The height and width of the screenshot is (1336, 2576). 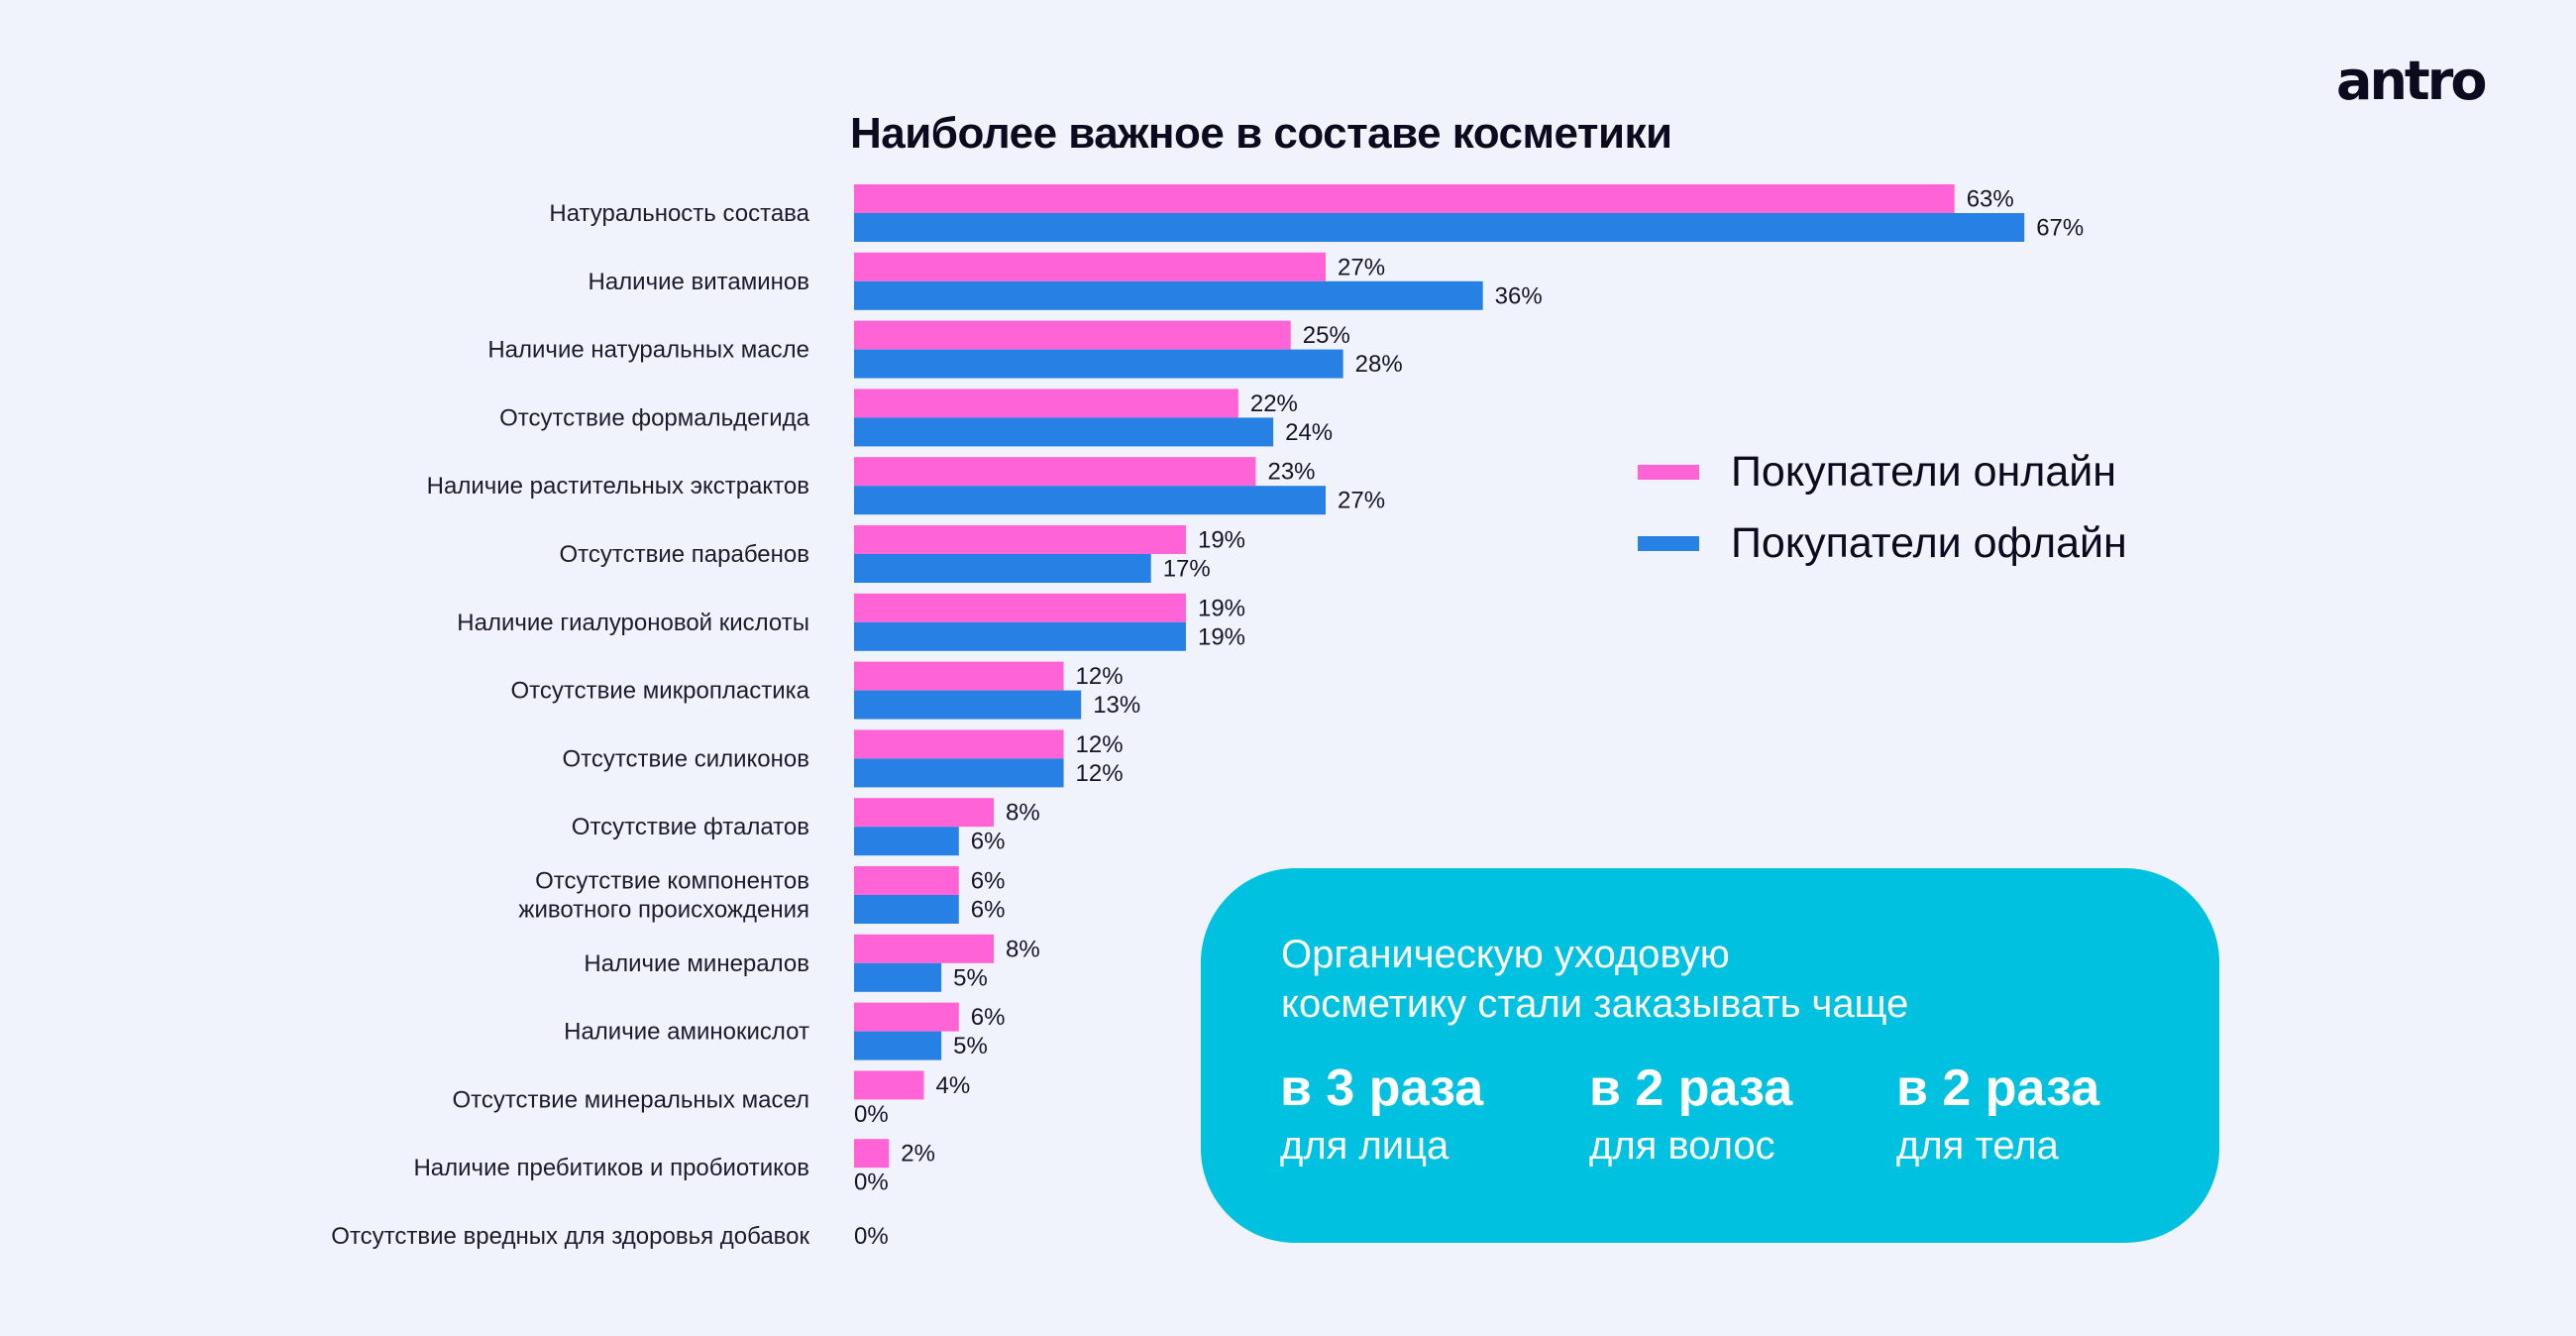 I want to click on stat-label: для волос, so click(x=1682, y=1146).